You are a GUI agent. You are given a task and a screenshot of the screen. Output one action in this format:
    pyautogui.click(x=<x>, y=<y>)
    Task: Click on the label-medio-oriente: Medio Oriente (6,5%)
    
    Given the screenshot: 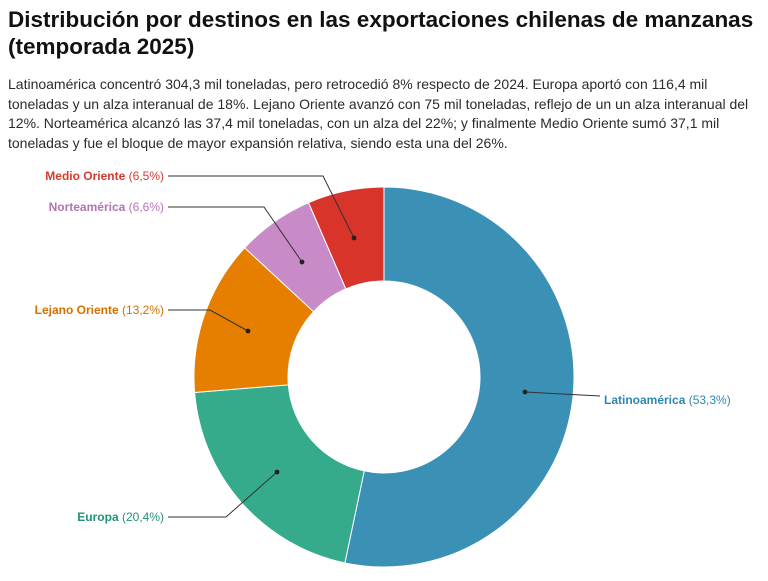 What is the action you would take?
    pyautogui.click(x=104, y=176)
    